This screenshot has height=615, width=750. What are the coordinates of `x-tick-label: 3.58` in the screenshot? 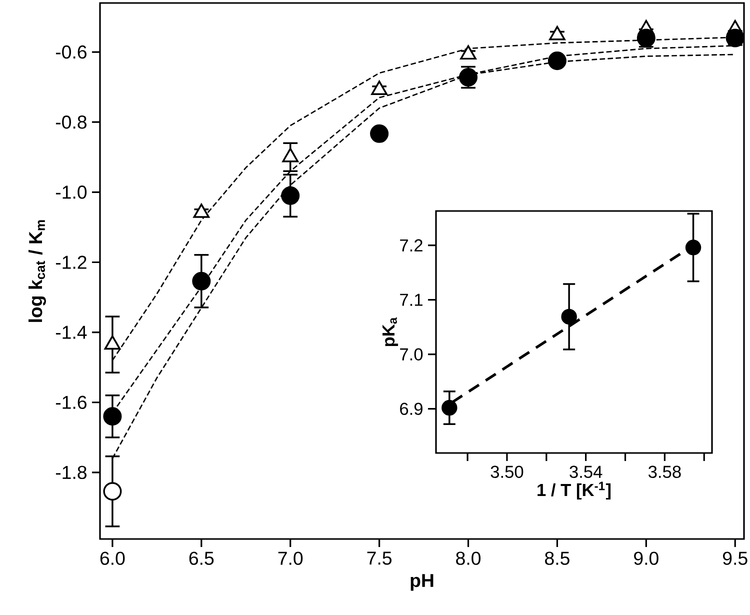 It's located at (664, 472).